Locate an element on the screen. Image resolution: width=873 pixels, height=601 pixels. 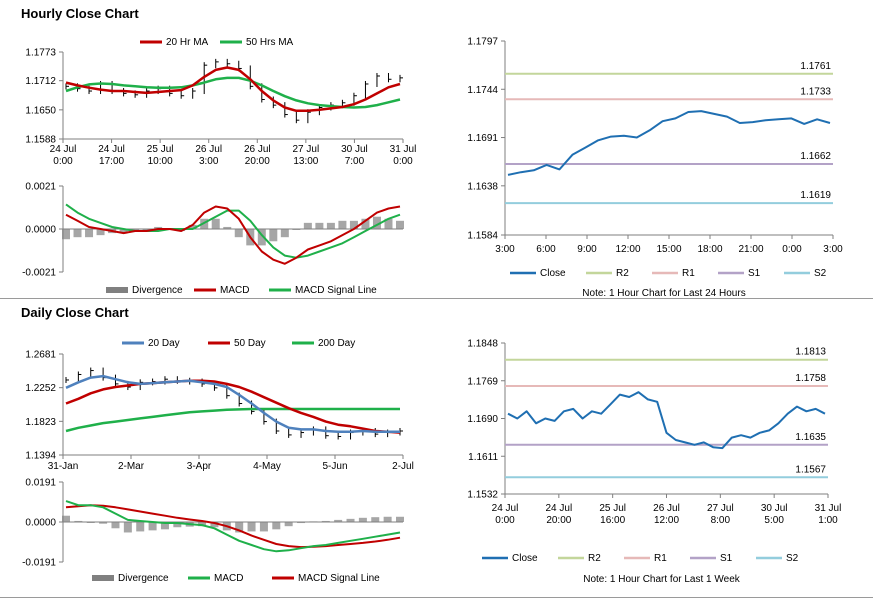
daily-pivot-x-tick-label: 25 Jul is located at coordinates (612, 508).